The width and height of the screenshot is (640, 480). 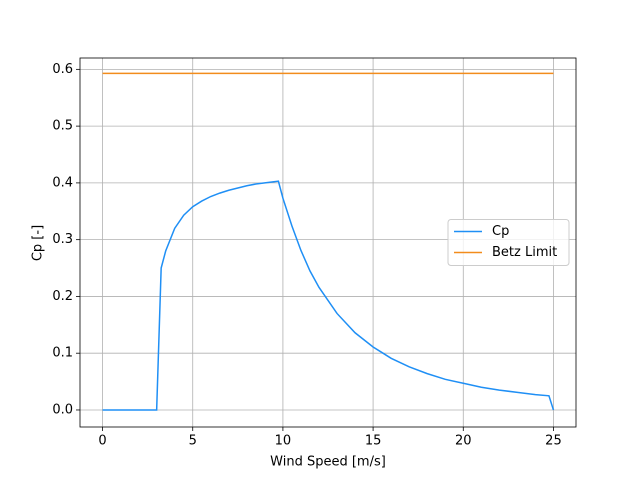 What do you see at coordinates (553, 441) in the screenshot?
I see `x-tick-label: 25` at bounding box center [553, 441].